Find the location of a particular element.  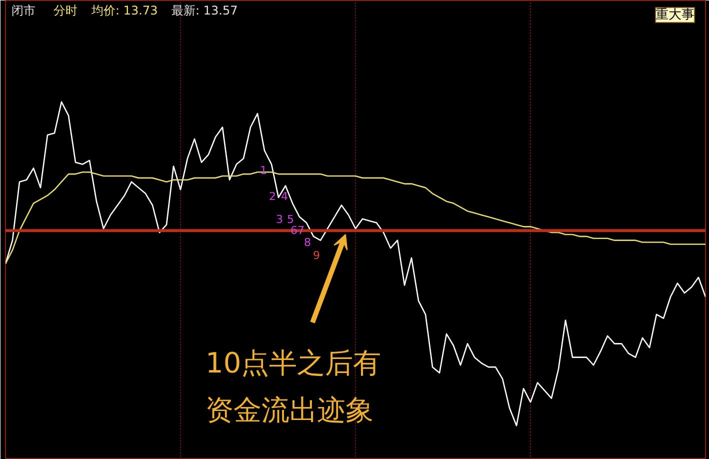

text: 均价: 13.73 is located at coordinates (124, 11).